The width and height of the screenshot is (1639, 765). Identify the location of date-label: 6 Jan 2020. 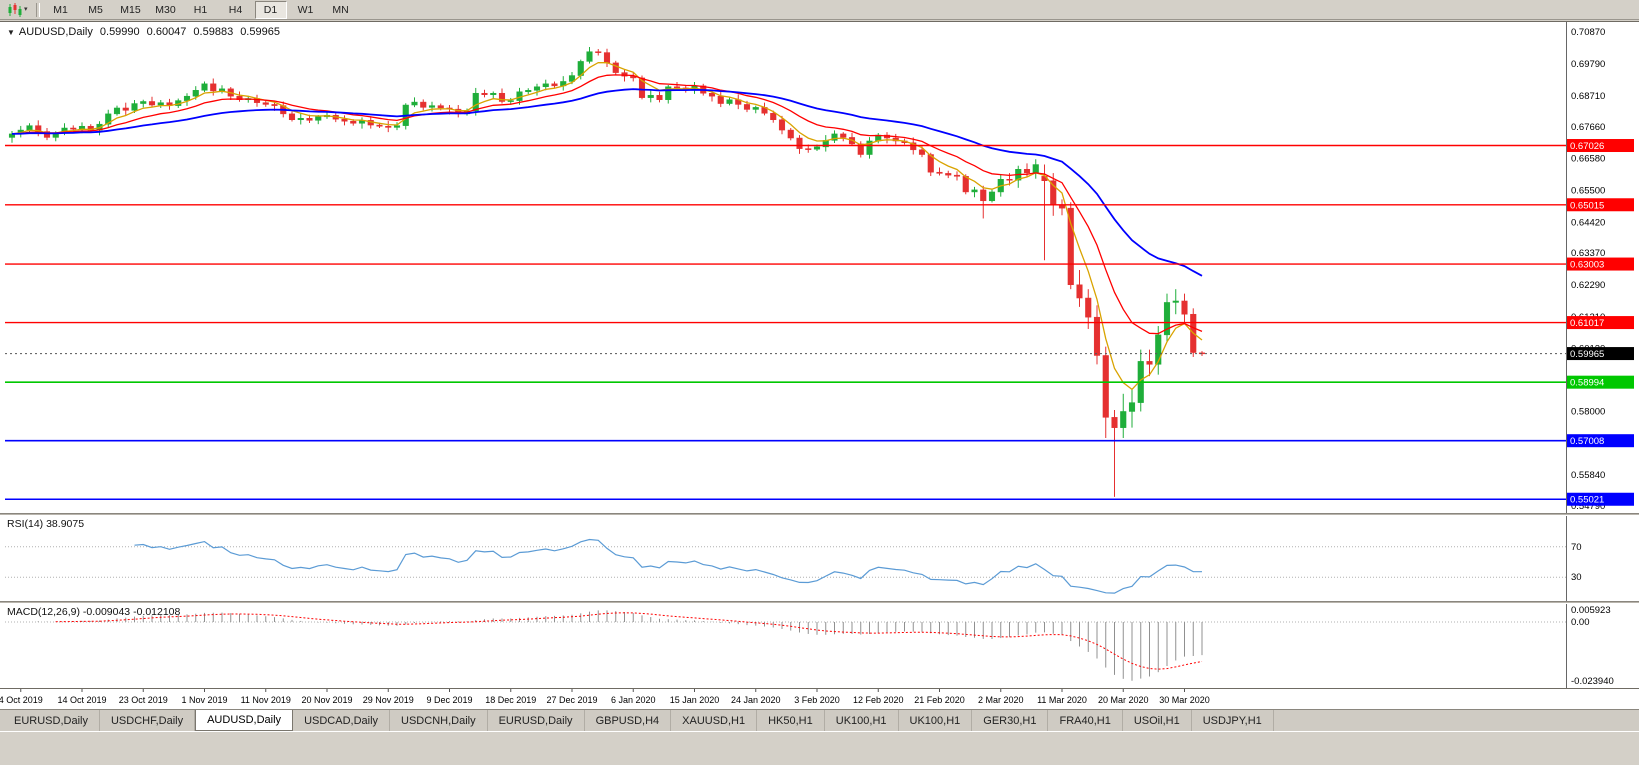
(633, 700).